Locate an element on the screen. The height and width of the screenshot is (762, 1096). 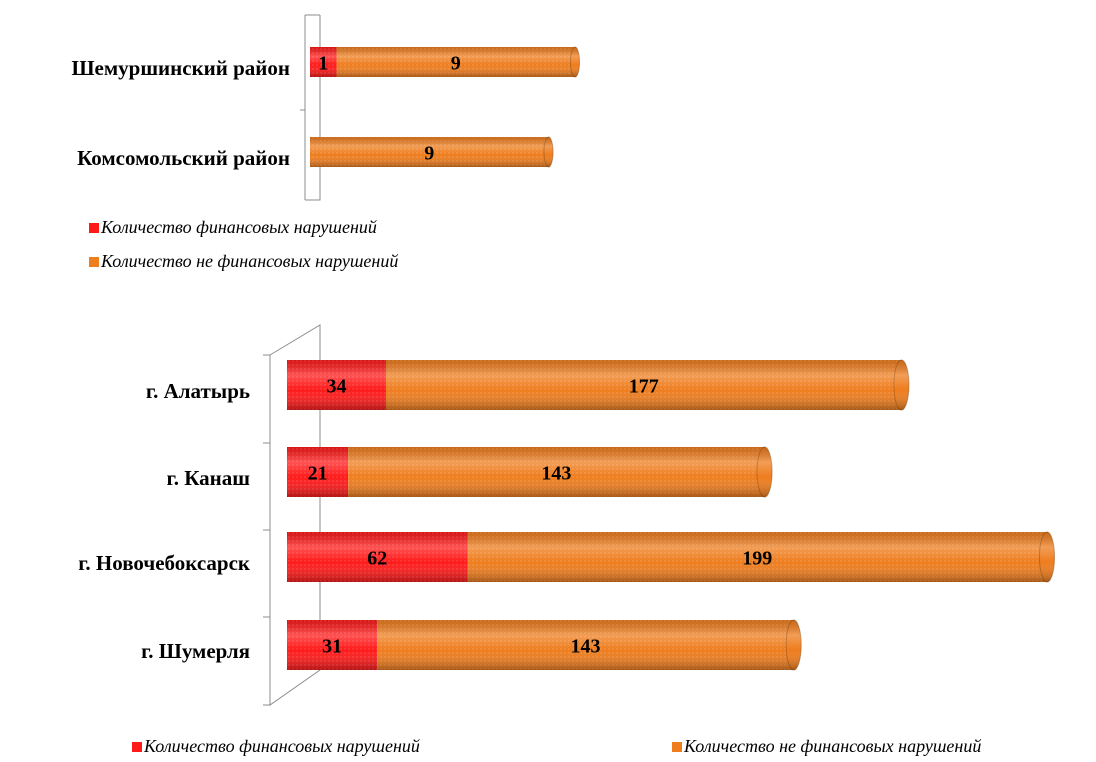
category-label: г. Алатырь is located at coordinates (198, 391).